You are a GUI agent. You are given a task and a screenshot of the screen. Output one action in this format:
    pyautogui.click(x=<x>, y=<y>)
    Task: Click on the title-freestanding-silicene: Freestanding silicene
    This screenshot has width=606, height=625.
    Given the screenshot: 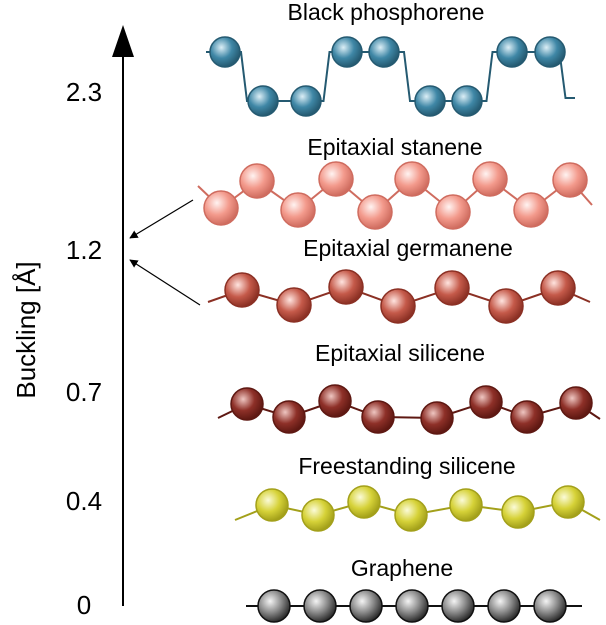 What is the action you would take?
    pyautogui.click(x=406, y=466)
    